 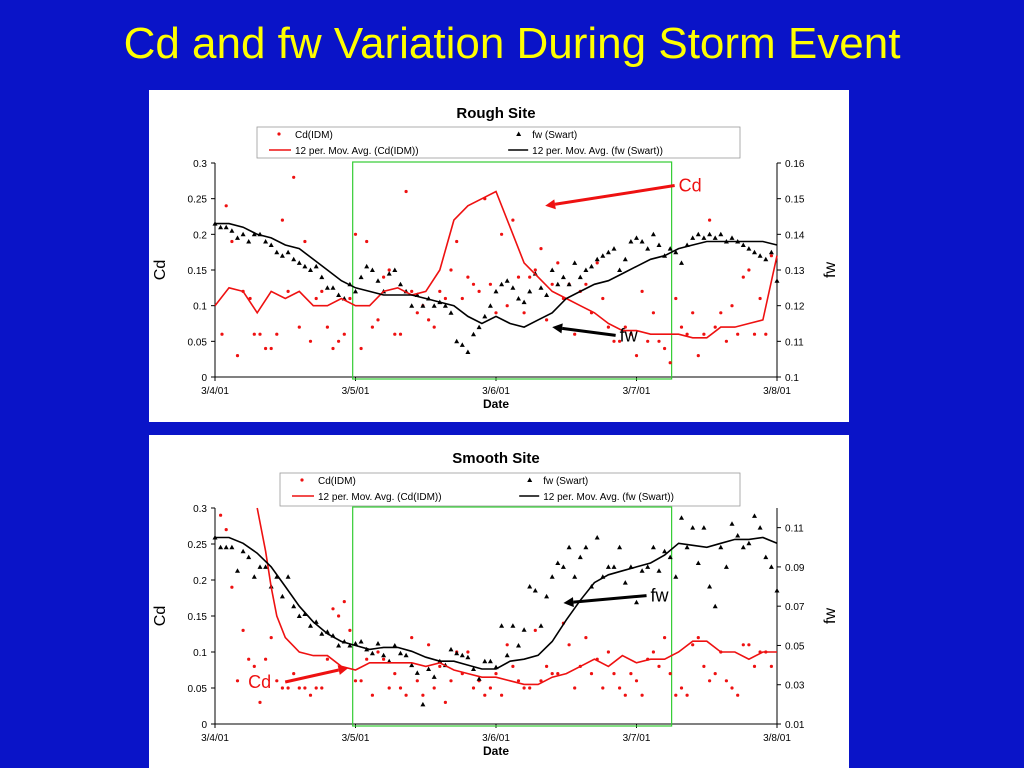 I want to click on annotation-arrow-head, so click(x=557, y=328).